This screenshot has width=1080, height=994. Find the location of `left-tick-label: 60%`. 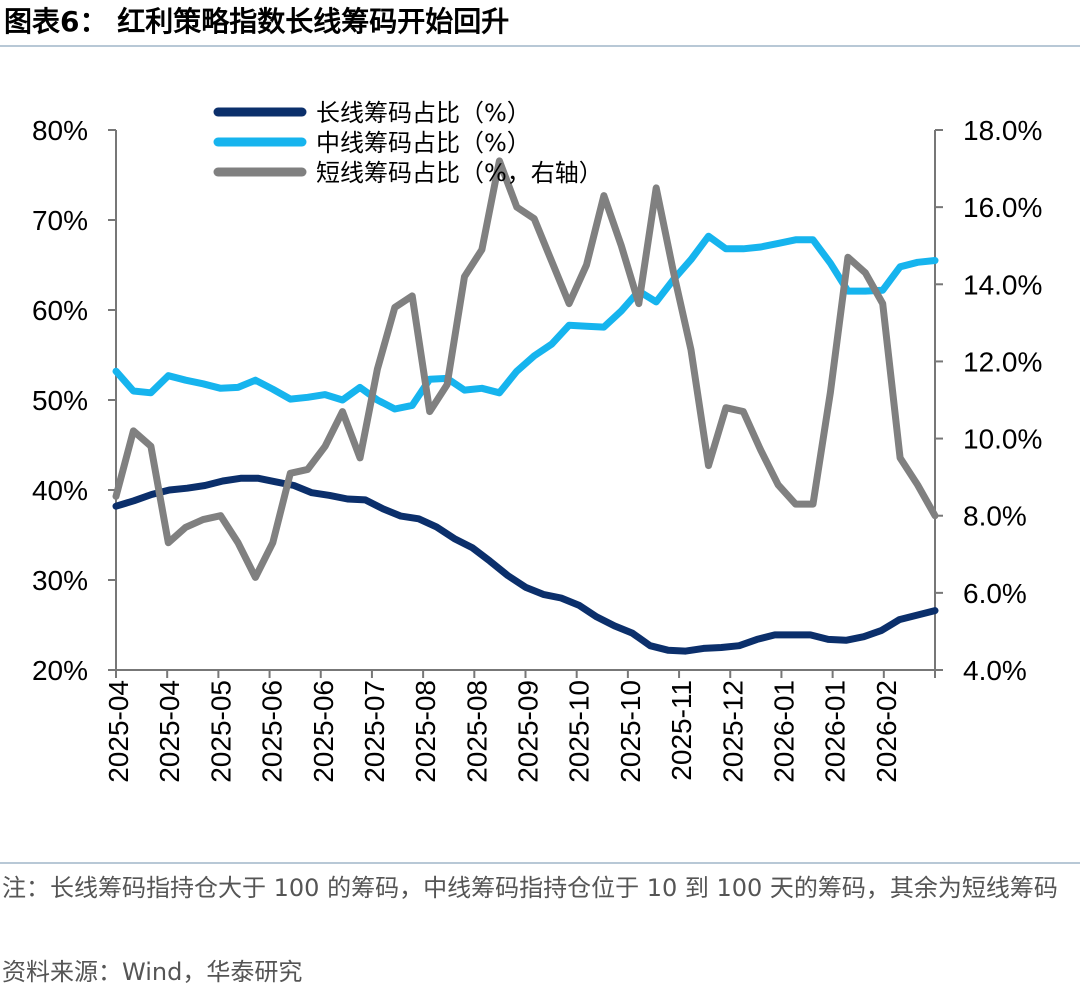

left-tick-label: 60% is located at coordinates (60, 310).